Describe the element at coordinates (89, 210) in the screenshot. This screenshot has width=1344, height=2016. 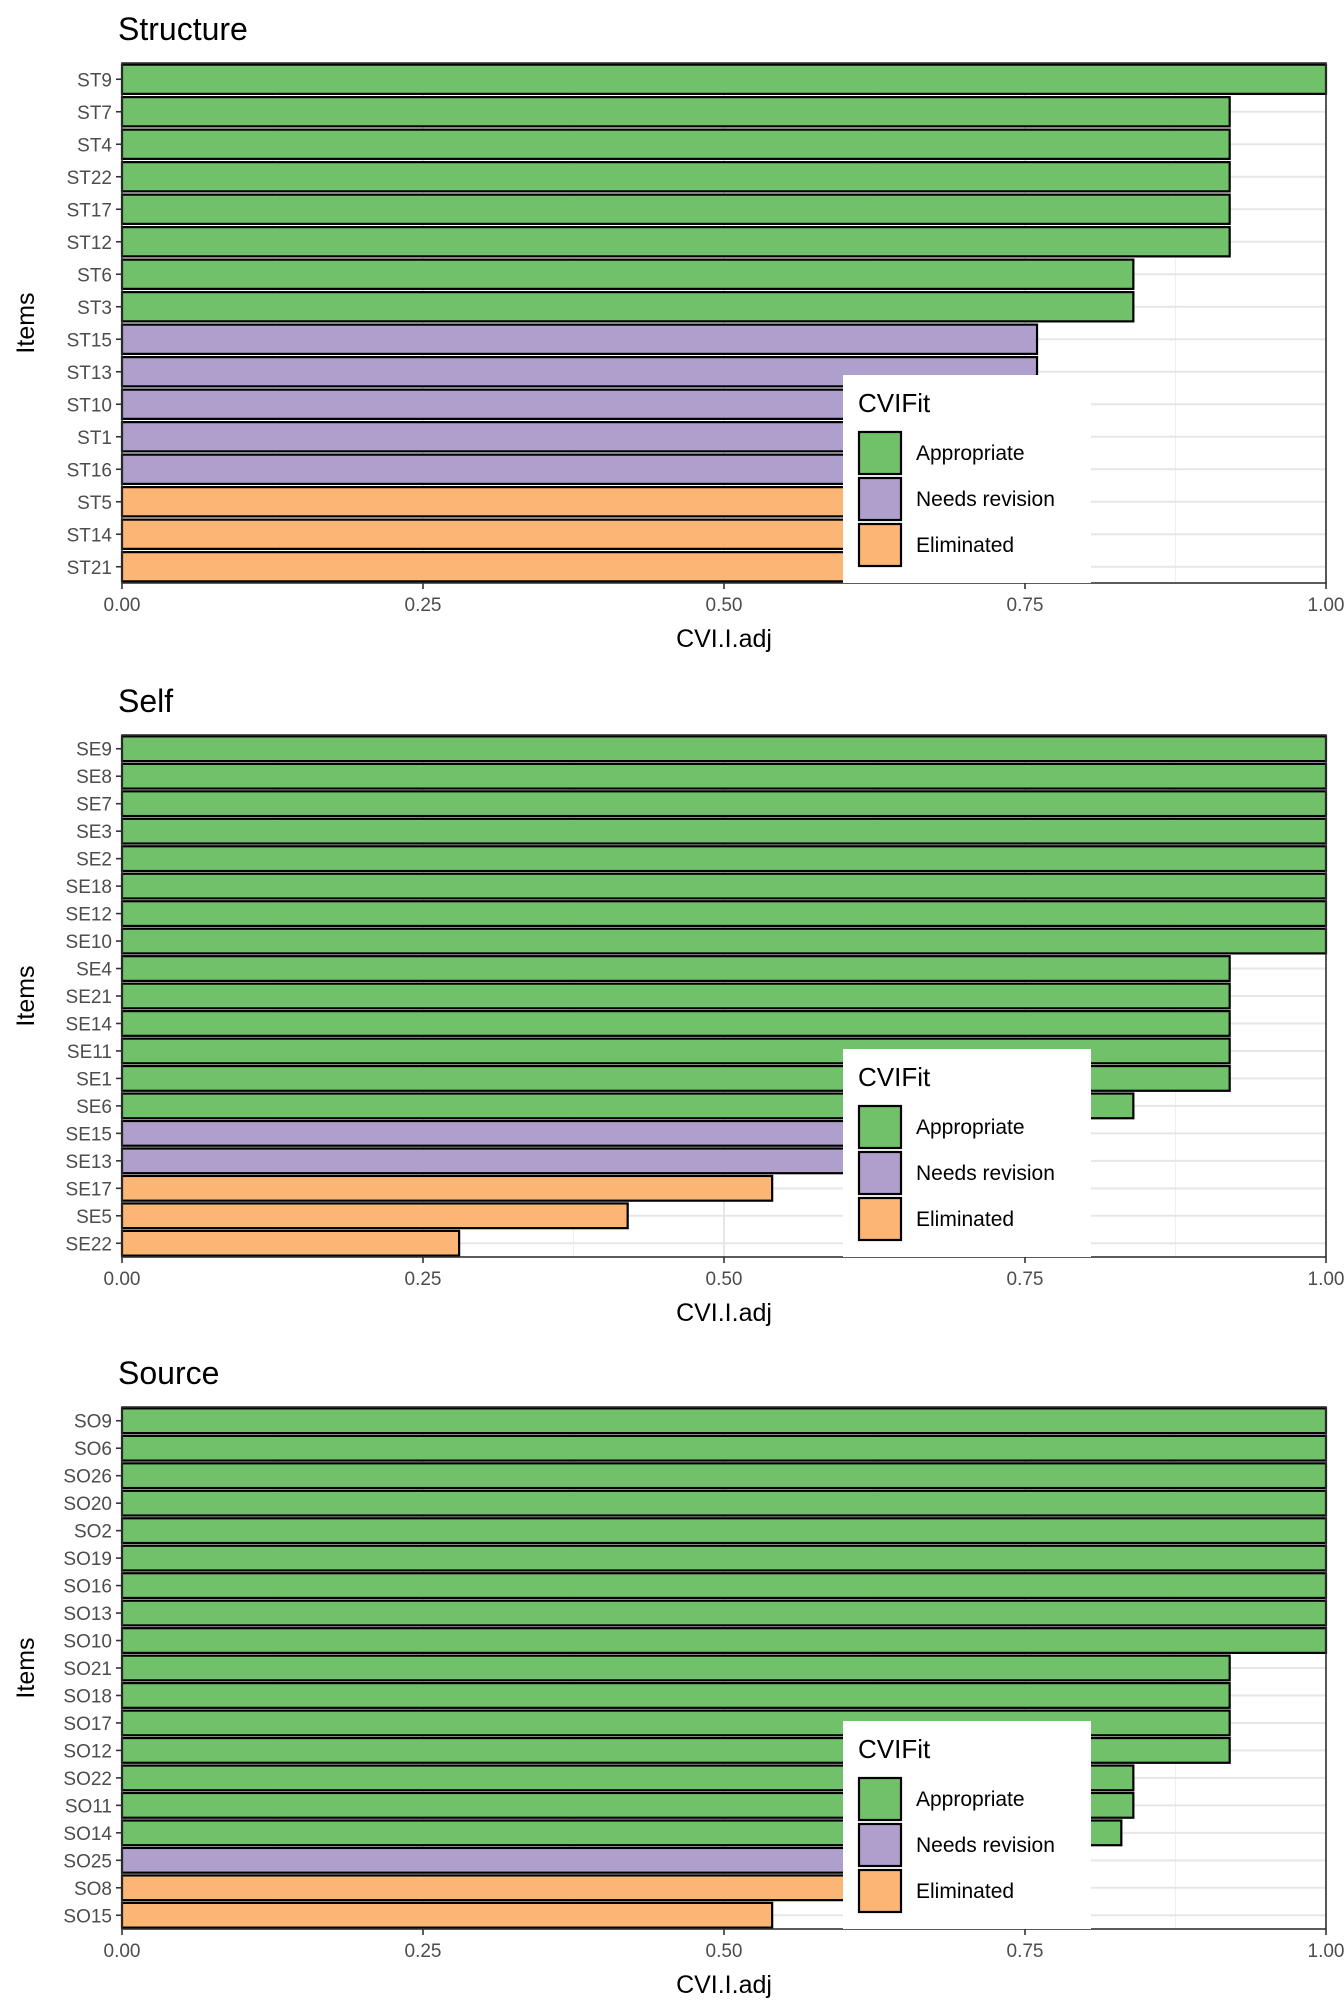
I see `y-tick-label: ST17` at that location.